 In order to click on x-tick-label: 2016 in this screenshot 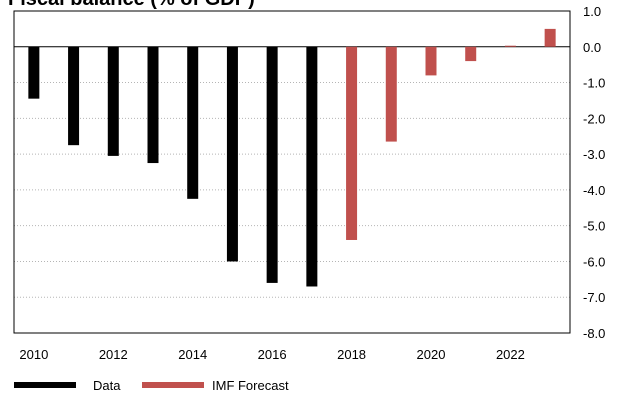, I will do `click(272, 354)`.